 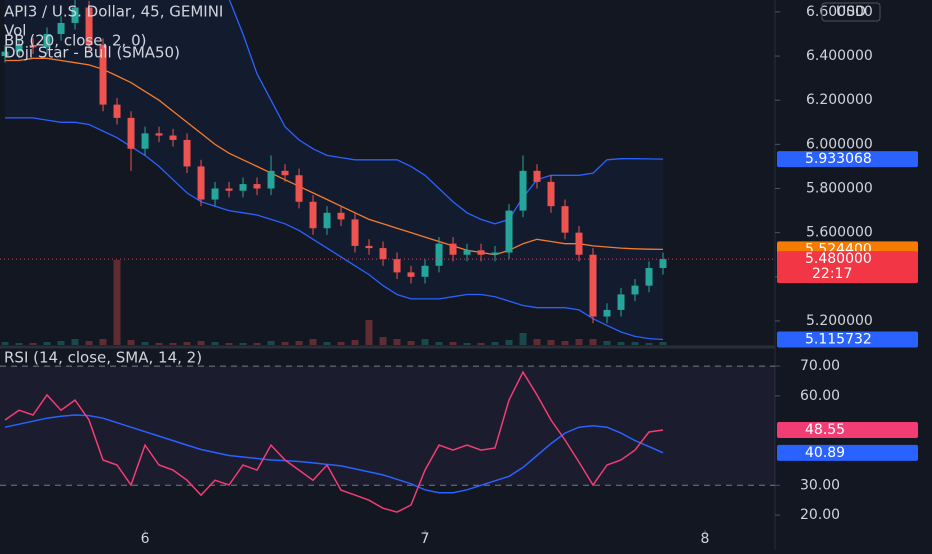 What do you see at coordinates (838, 340) in the screenshot?
I see `price-badge-label: 5.115732` at bounding box center [838, 340].